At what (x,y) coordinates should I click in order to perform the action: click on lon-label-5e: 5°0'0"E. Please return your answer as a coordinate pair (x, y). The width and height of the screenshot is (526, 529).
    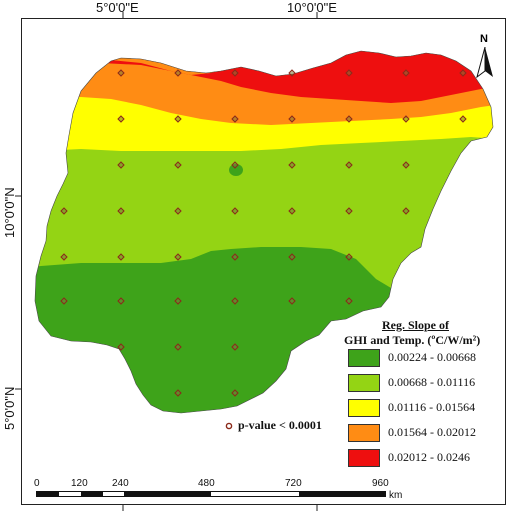
    Looking at the image, I should click on (117, 7).